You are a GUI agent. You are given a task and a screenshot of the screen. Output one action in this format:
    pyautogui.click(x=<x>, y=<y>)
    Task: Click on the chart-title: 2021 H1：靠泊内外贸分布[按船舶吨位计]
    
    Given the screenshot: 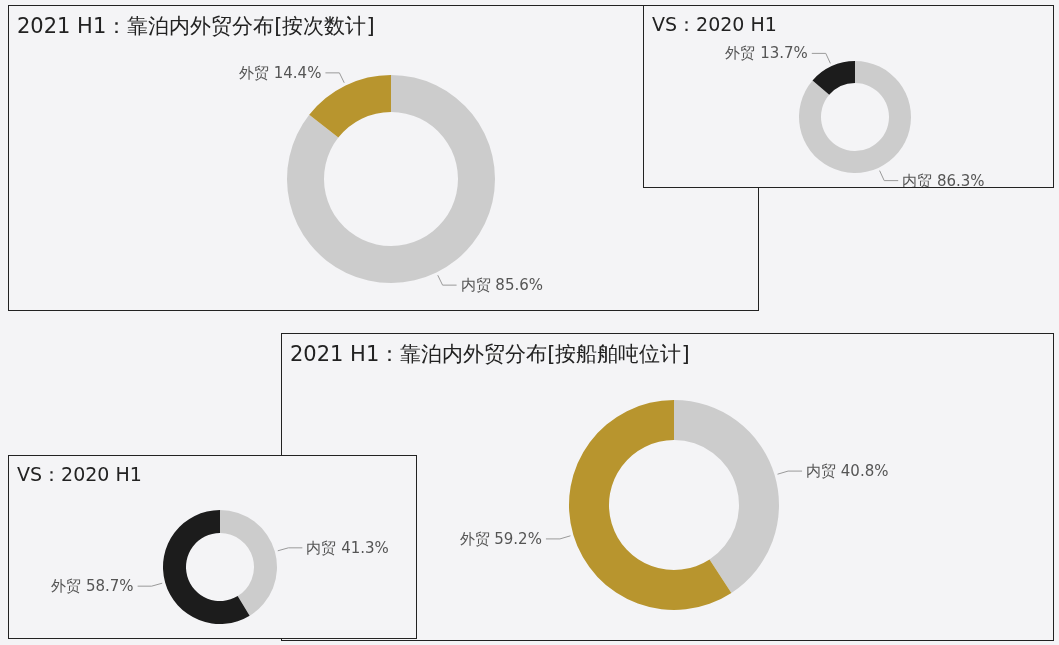 What is the action you would take?
    pyautogui.click(x=490, y=354)
    